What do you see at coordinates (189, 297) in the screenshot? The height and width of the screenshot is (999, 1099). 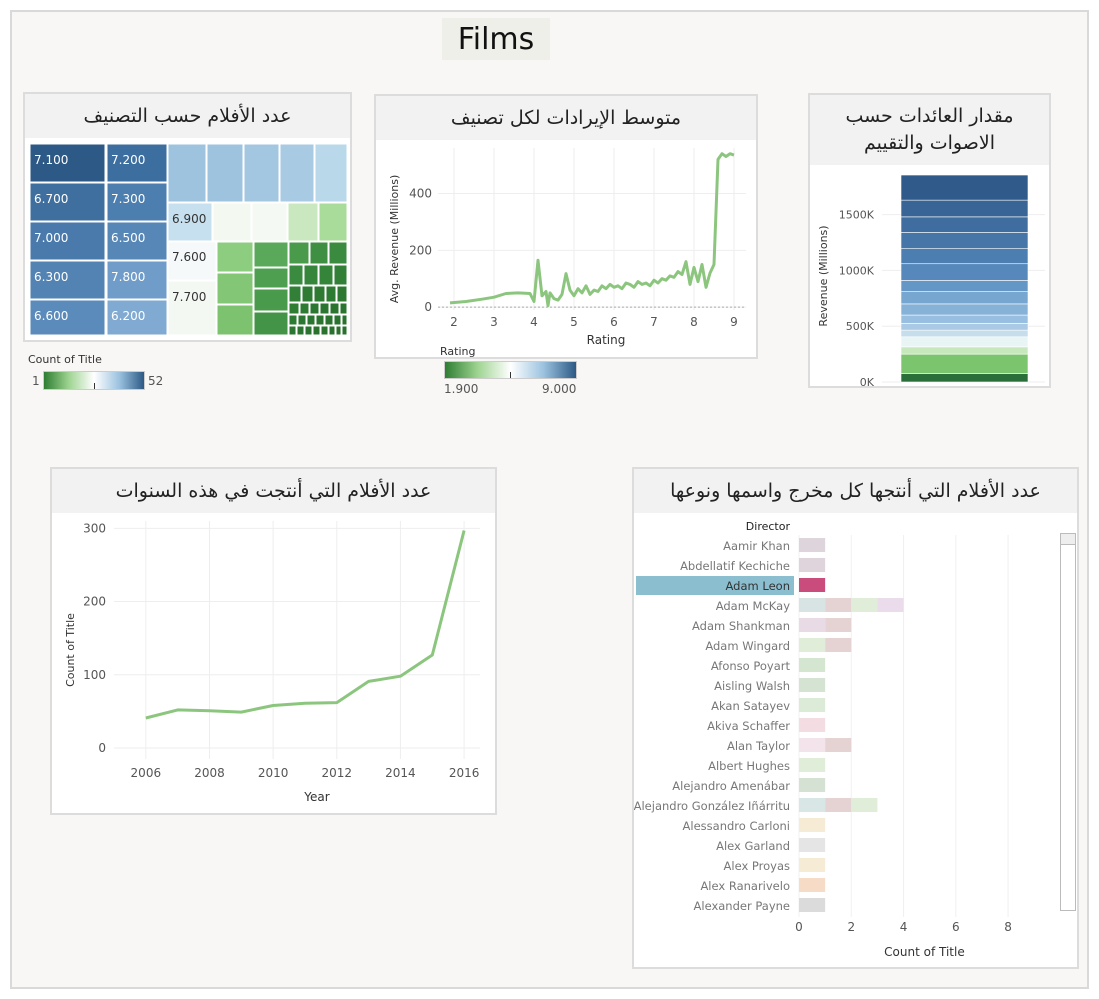 I see `treemap-label: 7.700` at bounding box center [189, 297].